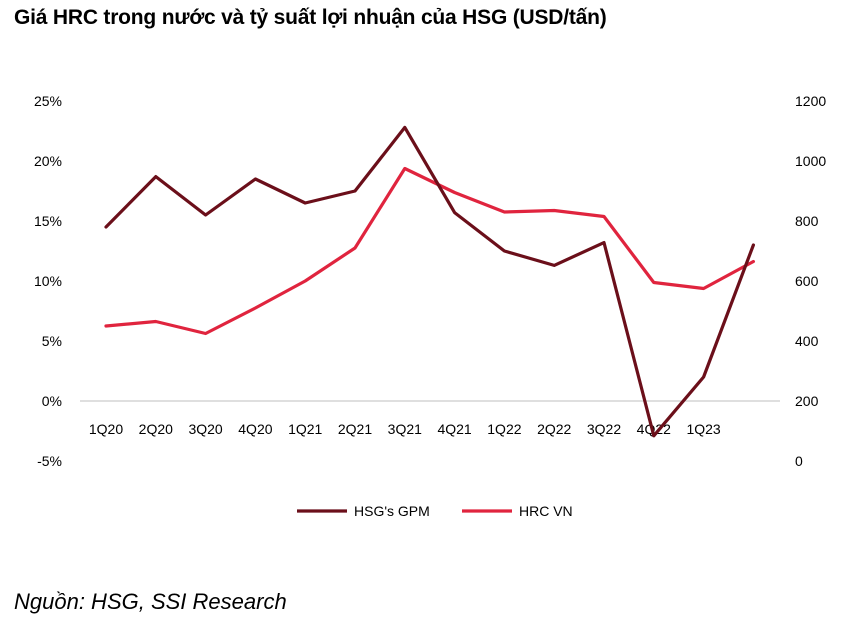 Image resolution: width=868 pixels, height=628 pixels. What do you see at coordinates (150, 601) in the screenshot?
I see `source-note: Nguồn: HSG, SSI Research` at bounding box center [150, 601].